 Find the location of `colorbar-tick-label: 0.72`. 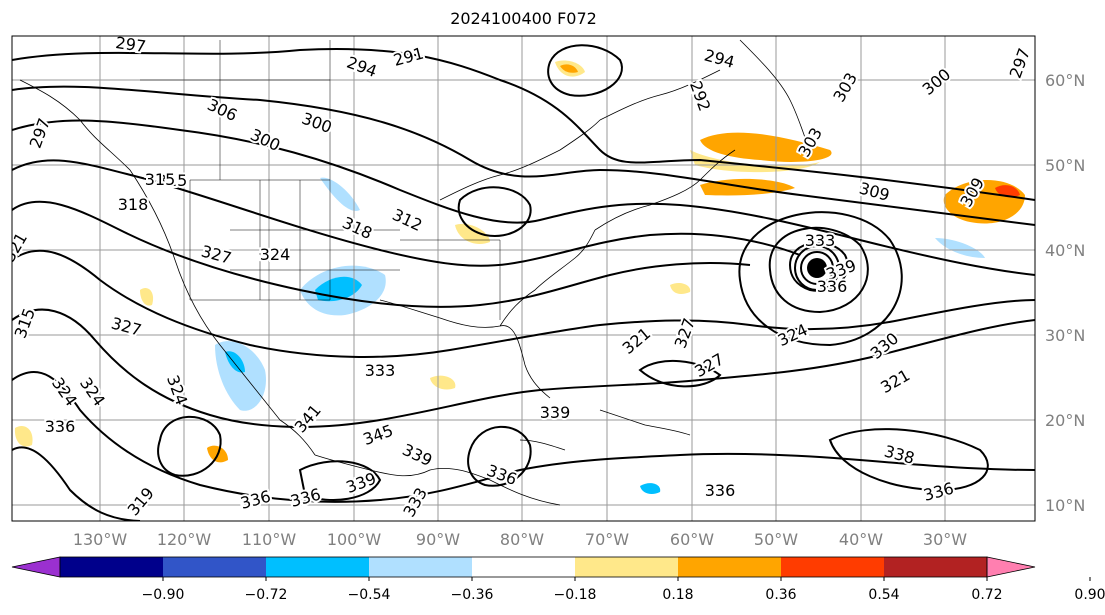

colorbar-tick-label: 0.72 is located at coordinates (986, 595).